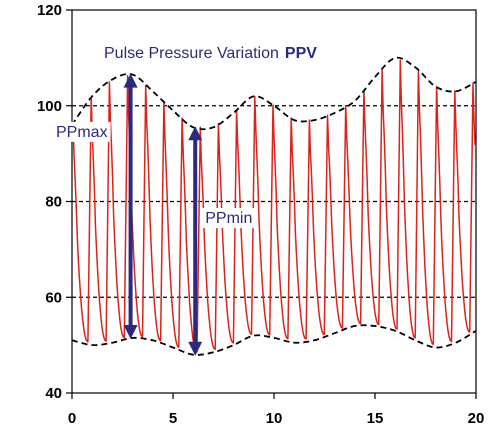  What do you see at coordinates (49, 10) in the screenshot?
I see `y-tick-label: 120` at bounding box center [49, 10].